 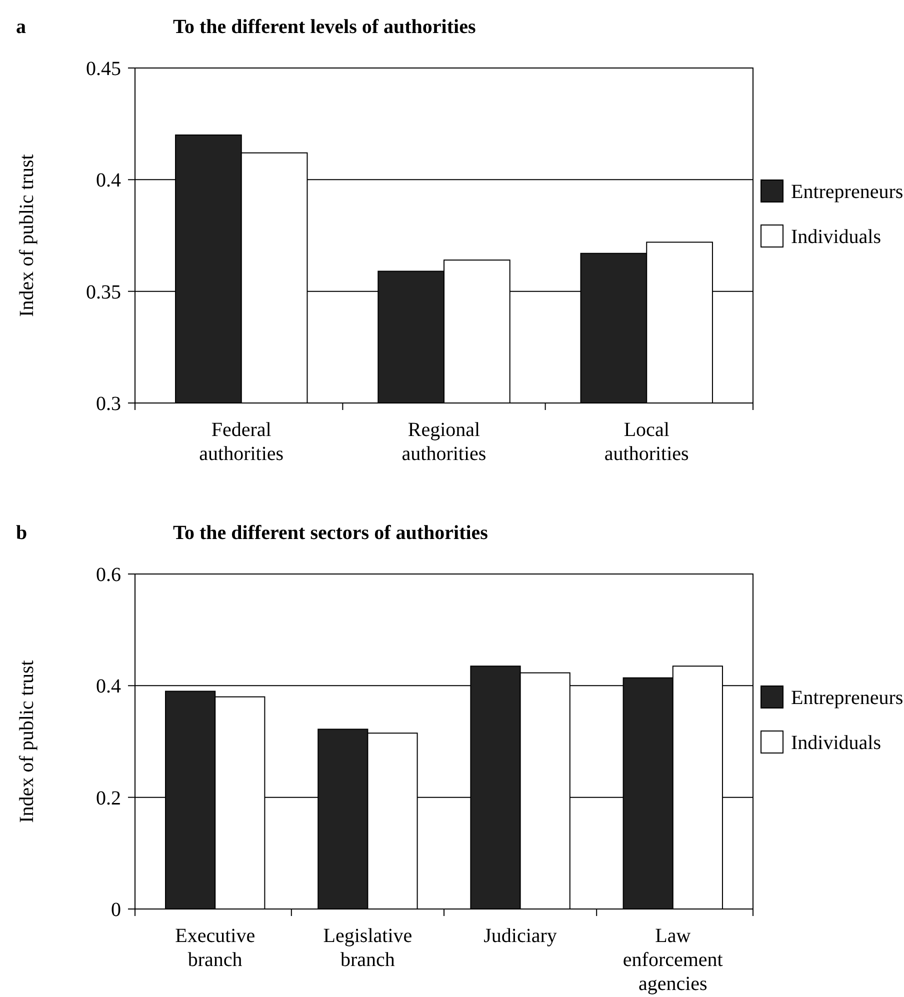 What do you see at coordinates (108, 575) in the screenshot?
I see `y-tick-label: 0.6` at bounding box center [108, 575].